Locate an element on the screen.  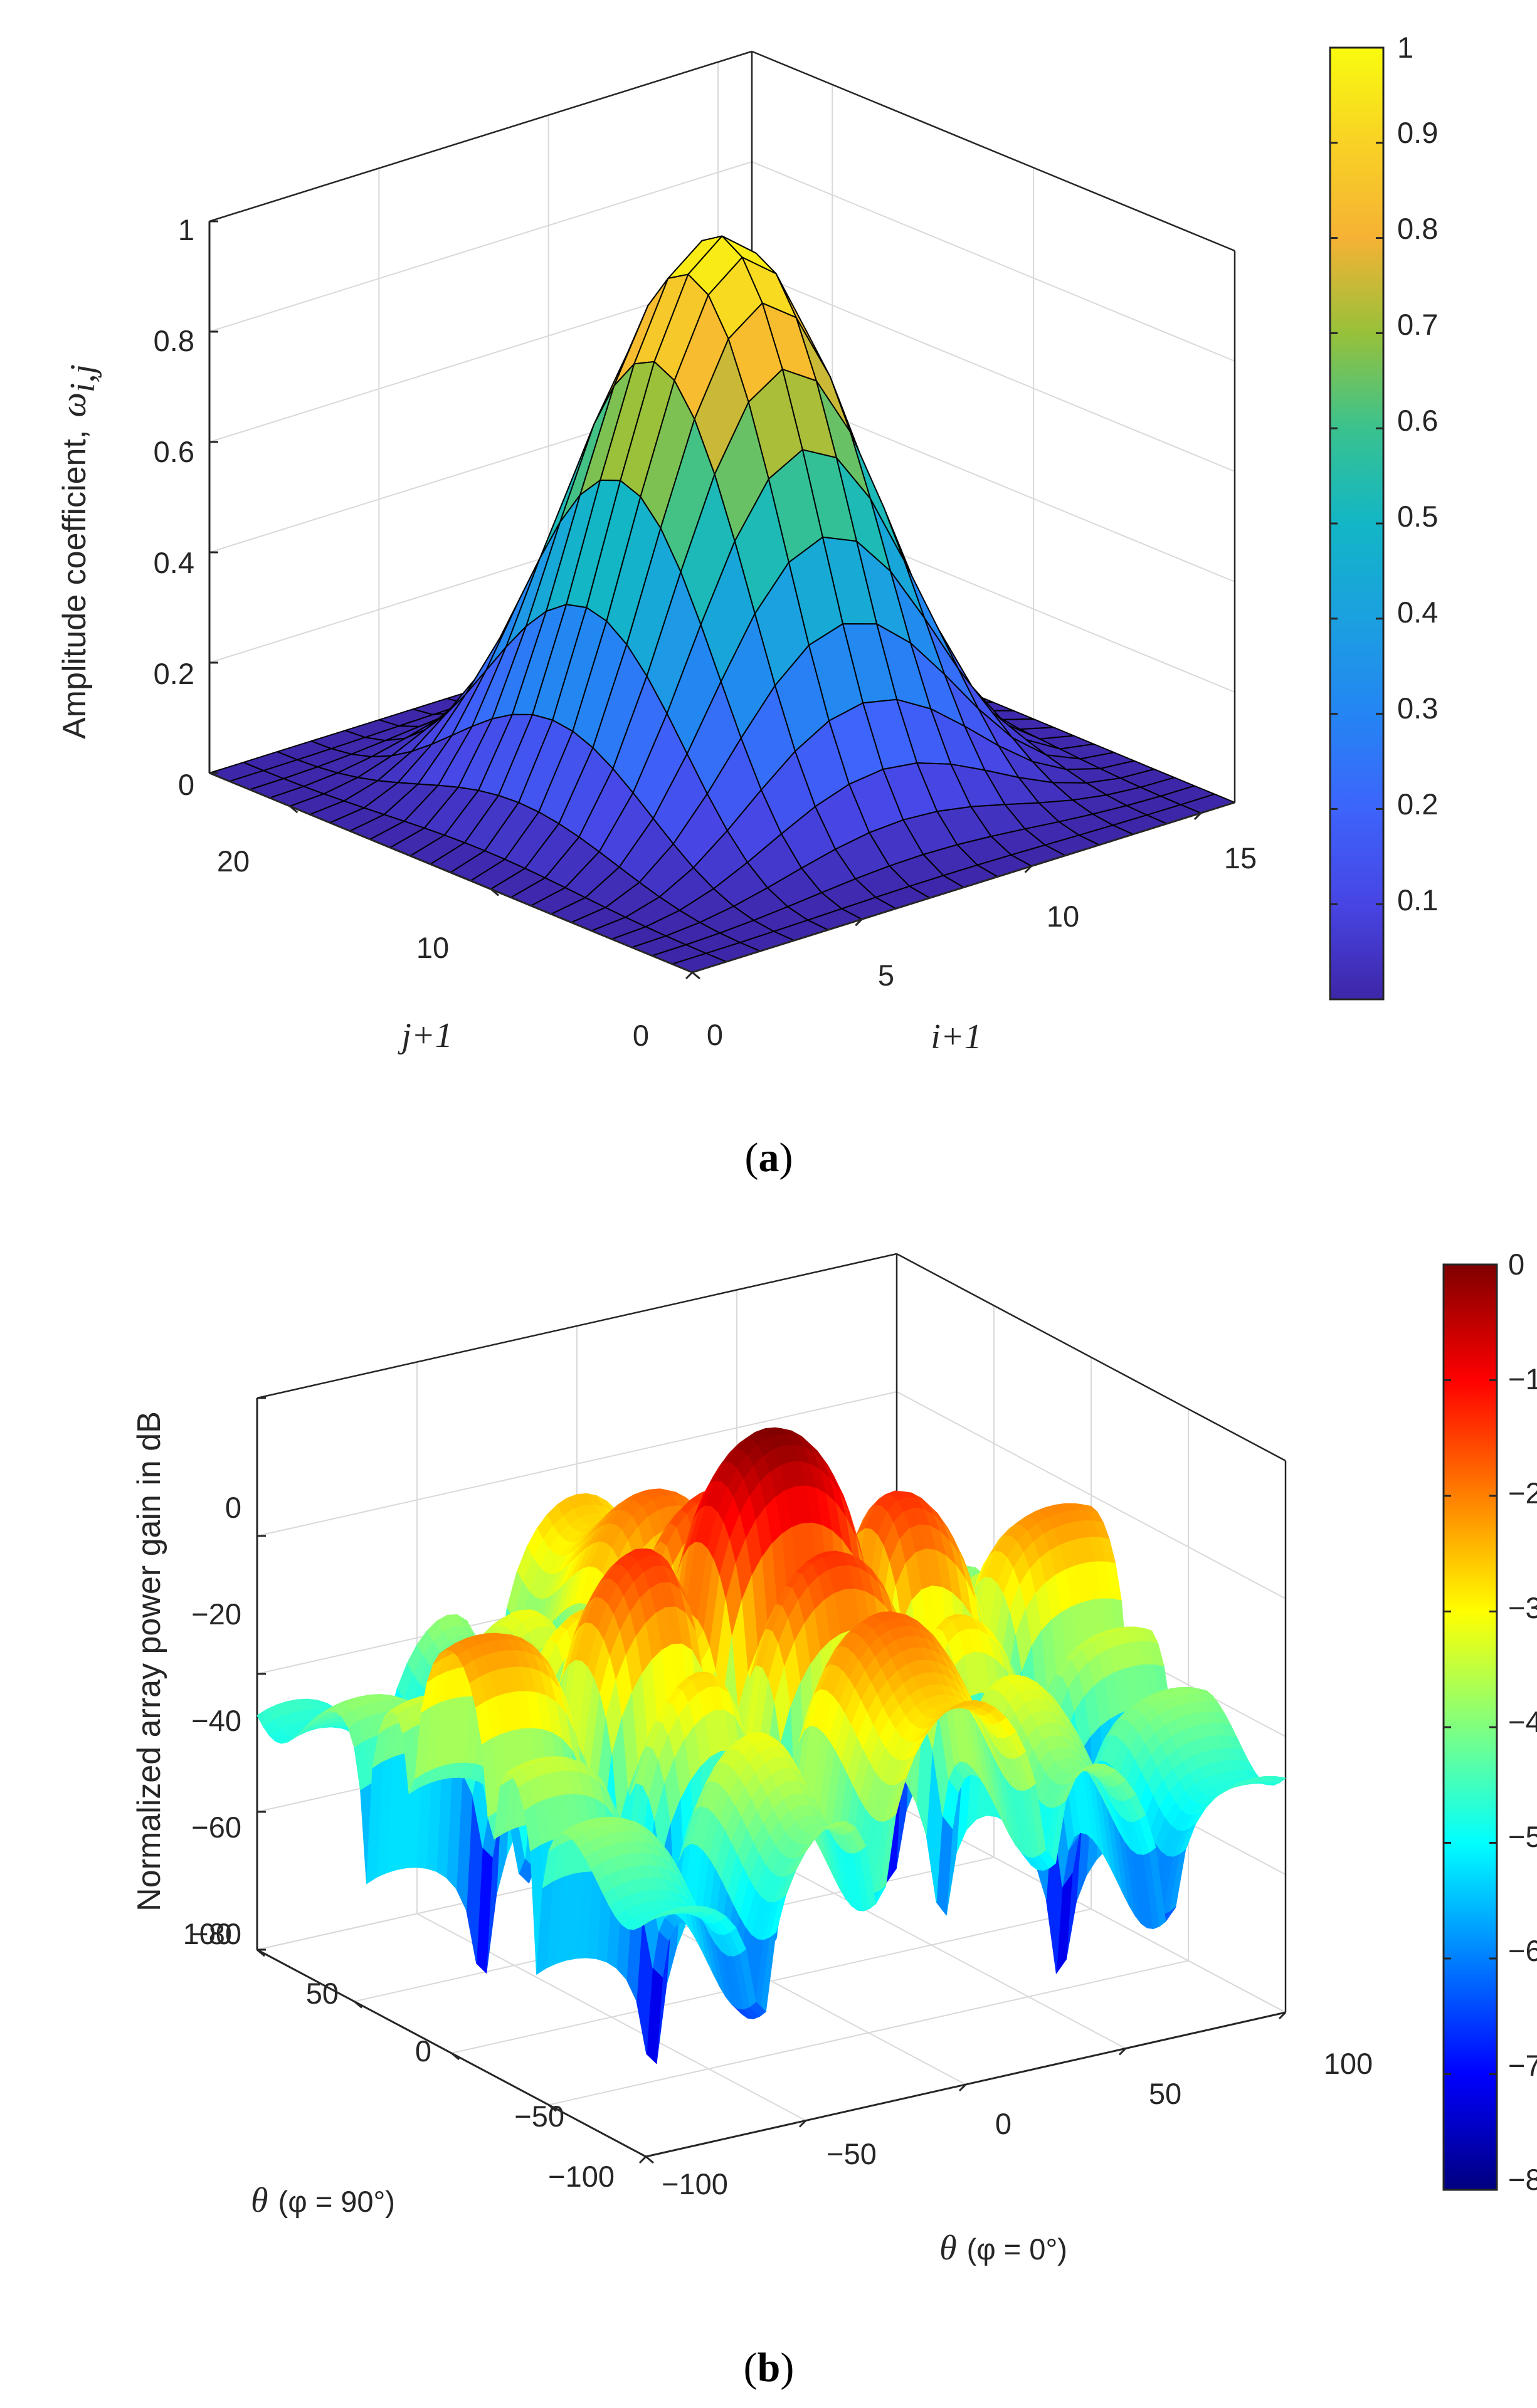
b-y-tick: 100 is located at coordinates (208, 1933).